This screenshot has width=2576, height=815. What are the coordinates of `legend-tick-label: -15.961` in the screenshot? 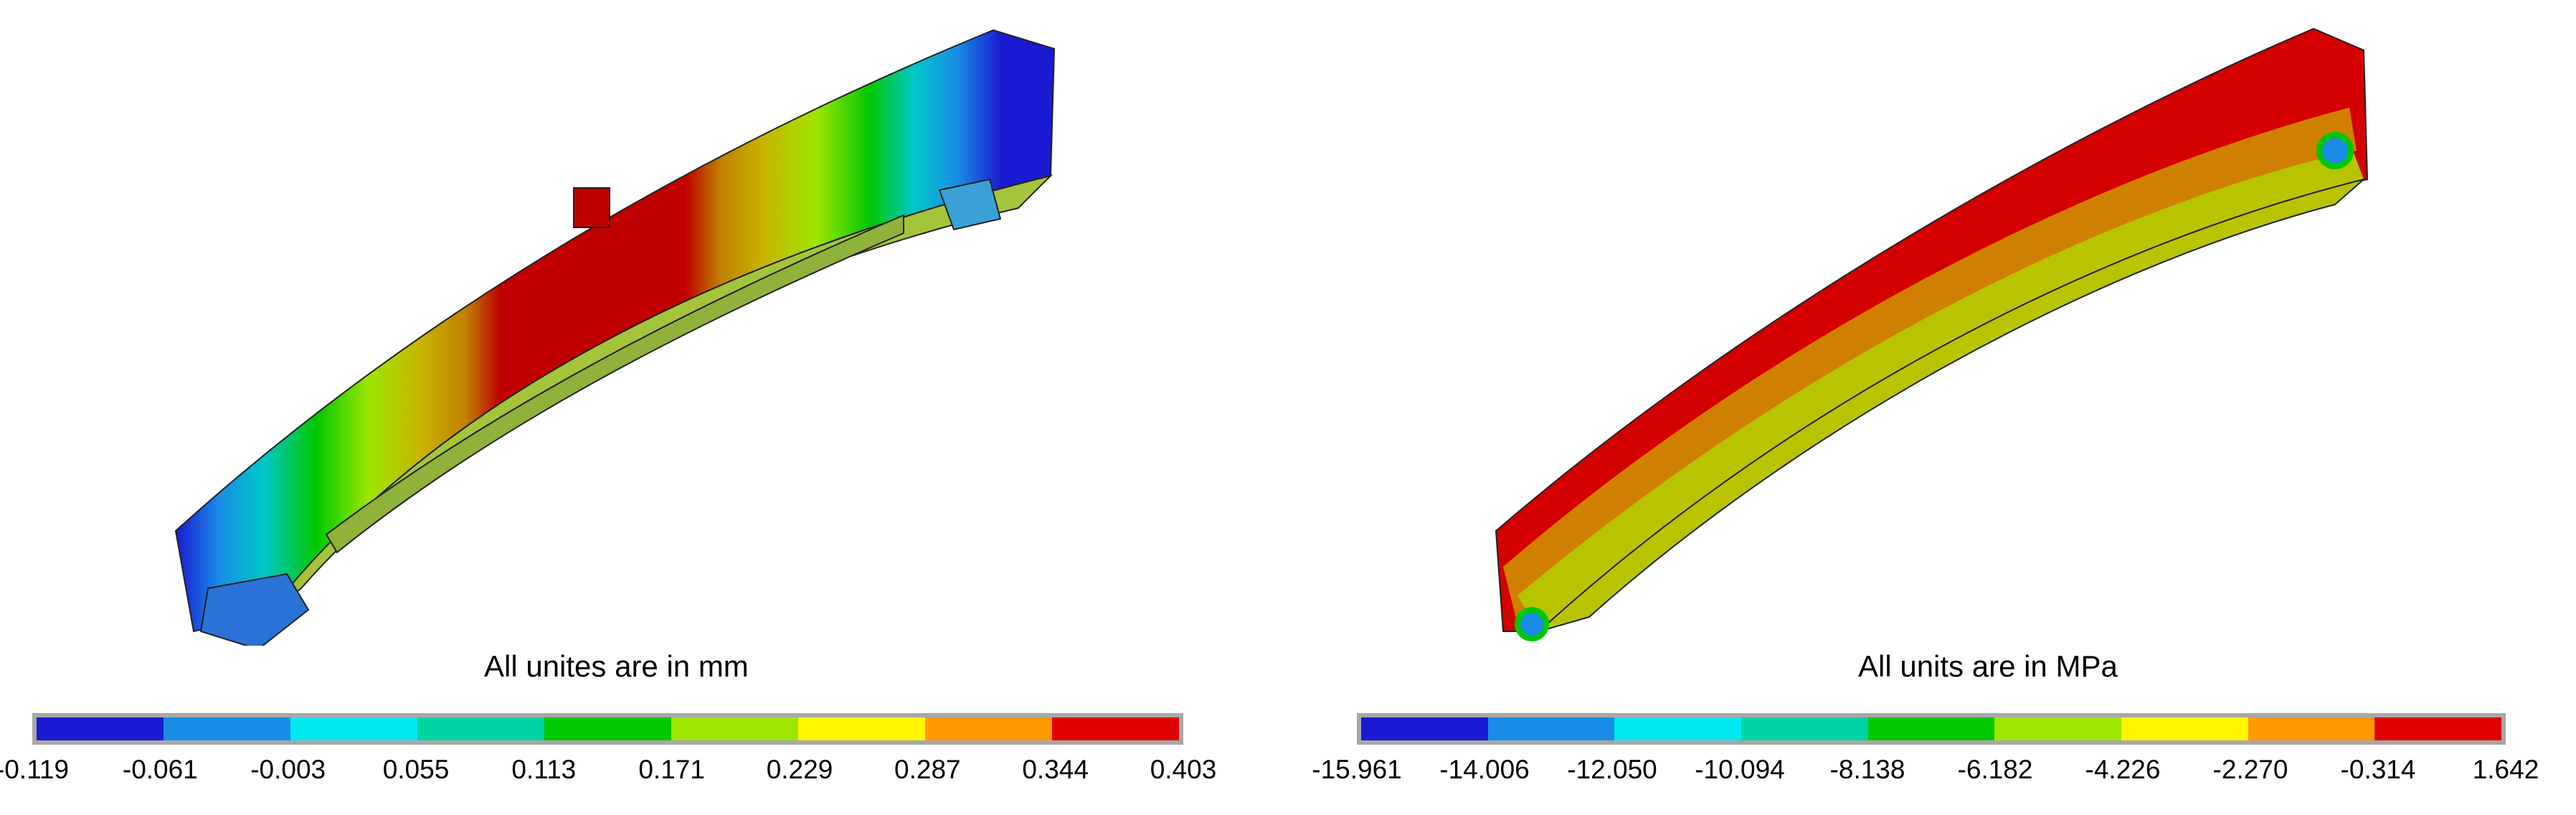 It's located at (1357, 769).